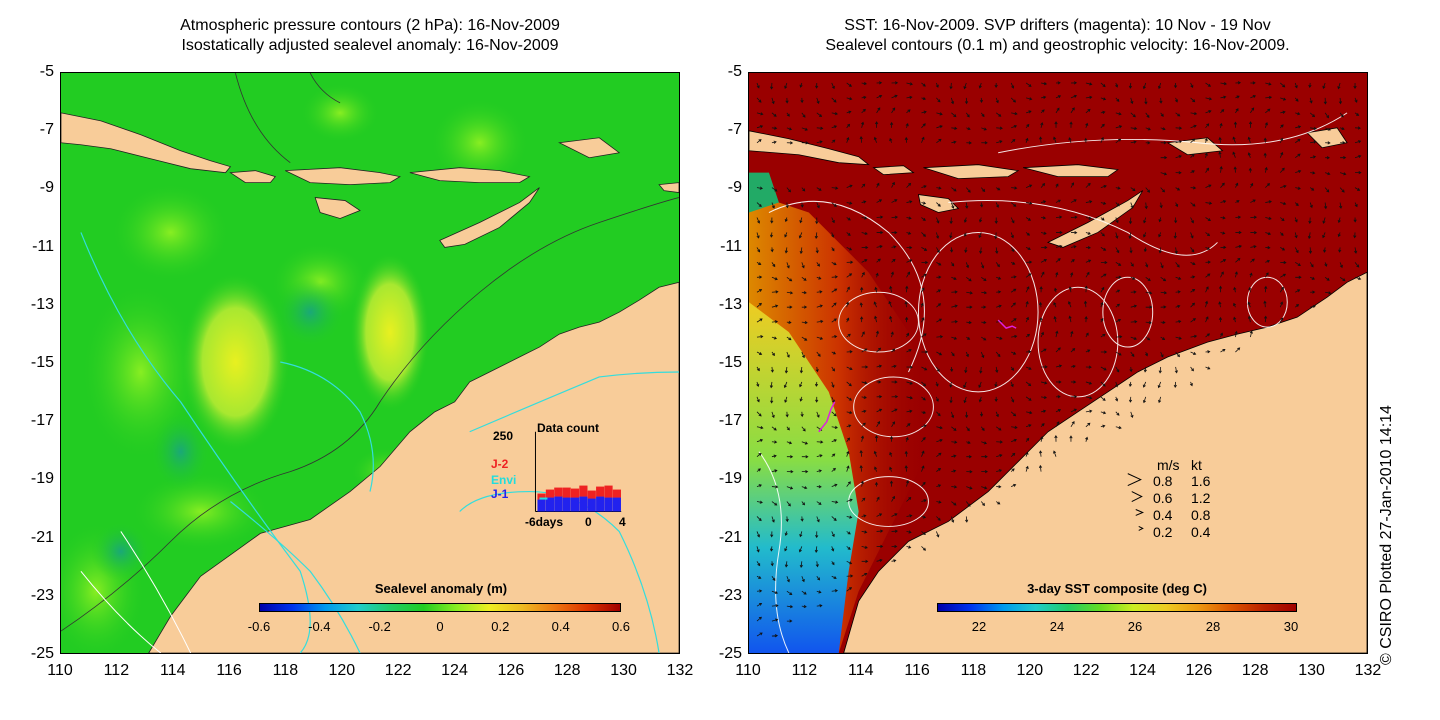  What do you see at coordinates (42, 479) in the screenshot?
I see `y-tick-label: -19` at bounding box center [42, 479].